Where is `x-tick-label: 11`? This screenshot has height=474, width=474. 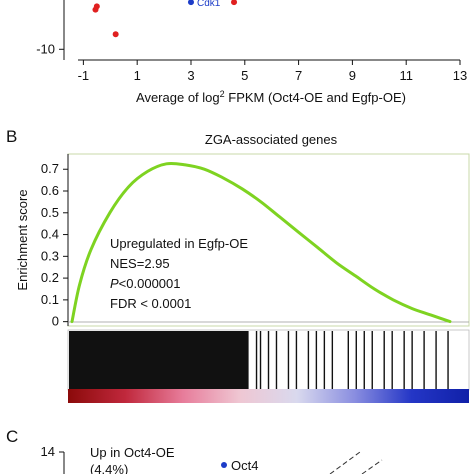 x-tick-label: 11 is located at coordinates (406, 75).